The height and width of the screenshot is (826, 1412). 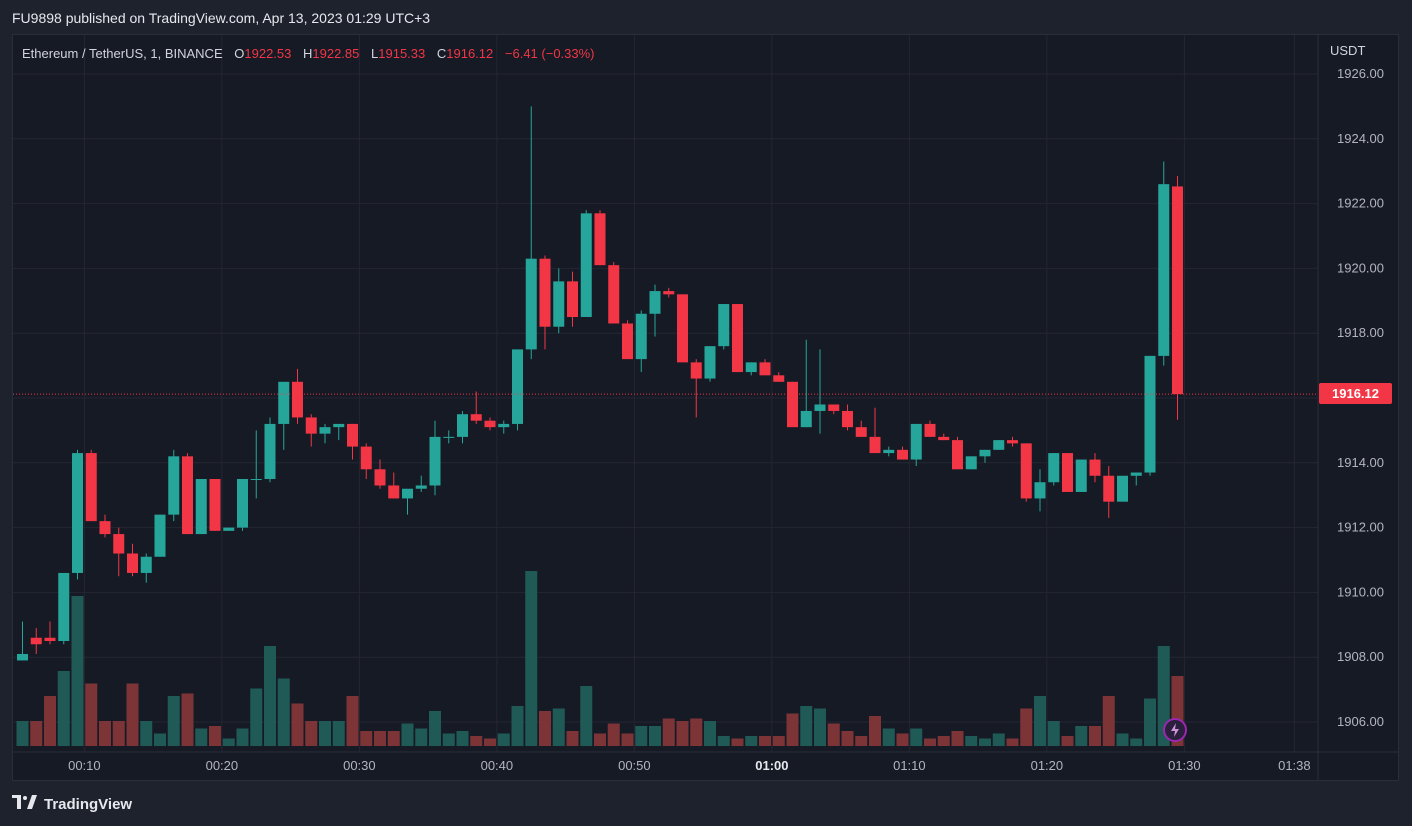 I want to click on price-tick-label: 1910.00, so click(x=1360, y=591).